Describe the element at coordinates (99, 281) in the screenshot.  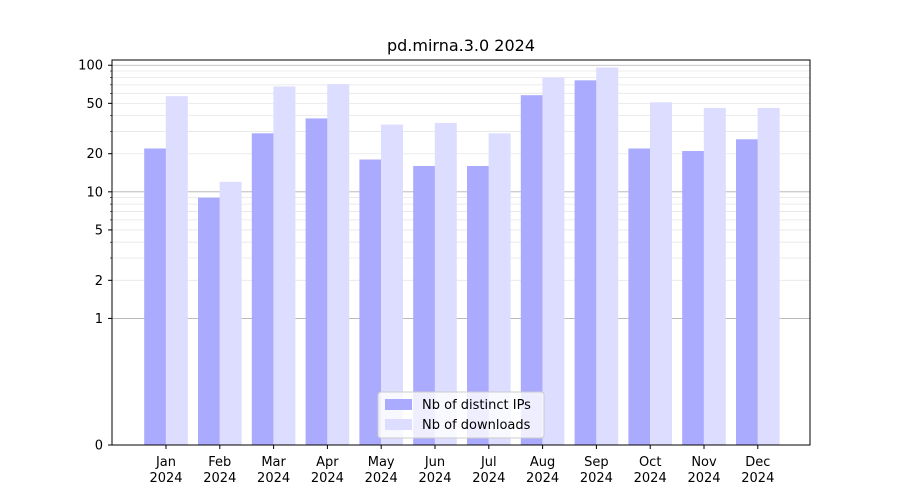
I see `y-tick-label: 2` at that location.